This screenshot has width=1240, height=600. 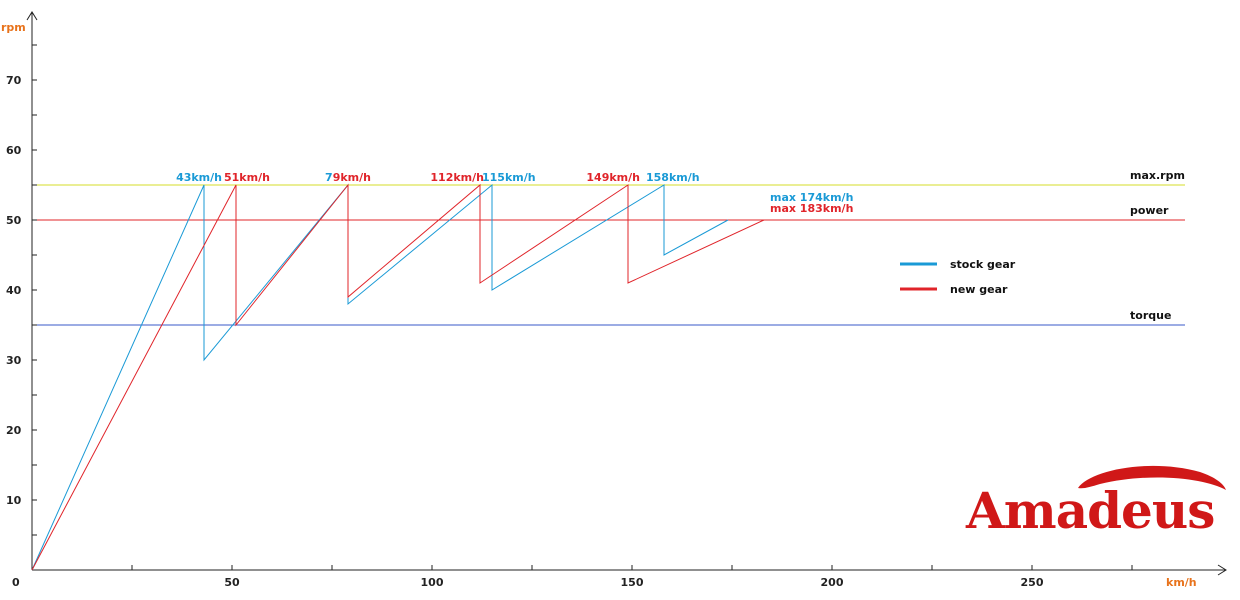 What do you see at coordinates (1222, 570) in the screenshot?
I see `x-axis-arrow-icon` at bounding box center [1222, 570].